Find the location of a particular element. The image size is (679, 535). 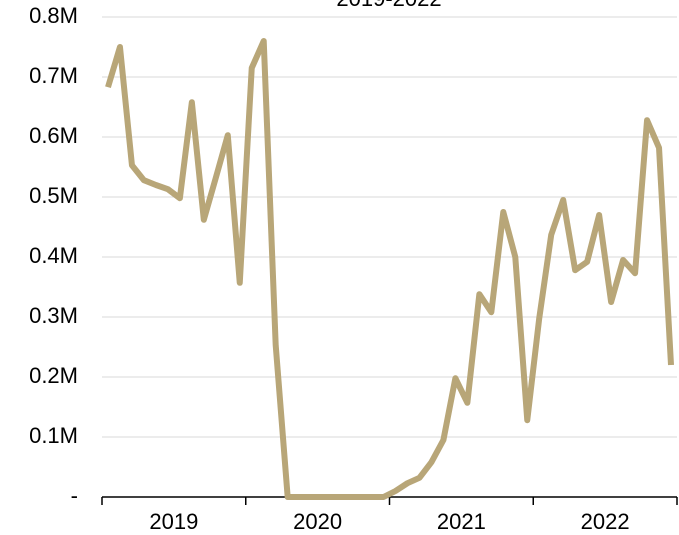

x-tick-label: 2022 is located at coordinates (605, 521).